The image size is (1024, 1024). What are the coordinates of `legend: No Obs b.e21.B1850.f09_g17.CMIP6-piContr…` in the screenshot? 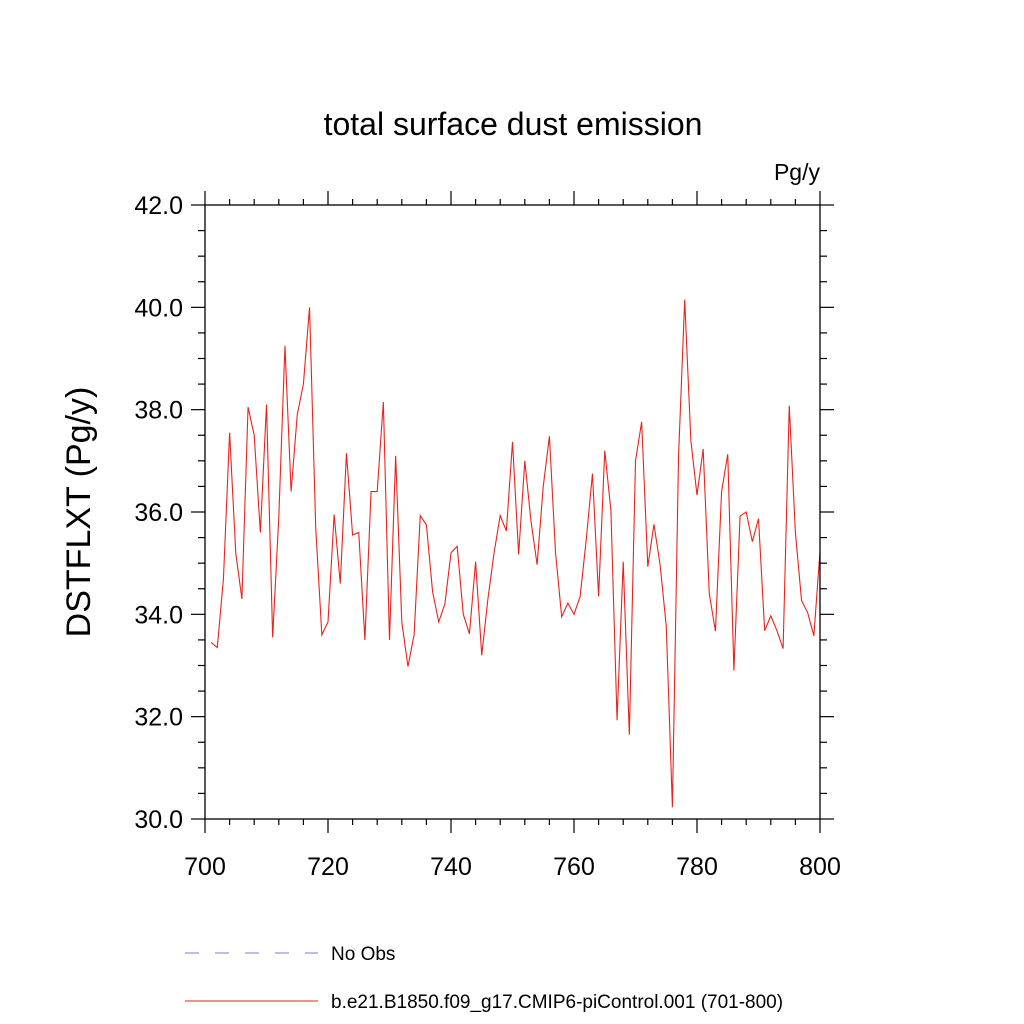 It's located at (484, 978).